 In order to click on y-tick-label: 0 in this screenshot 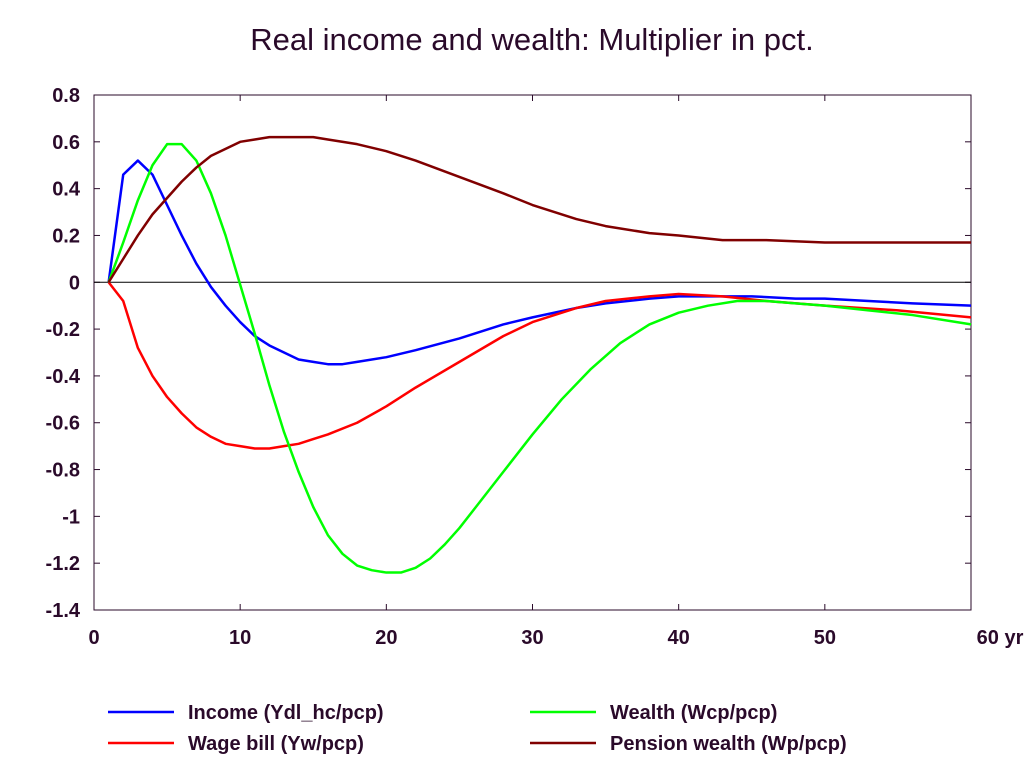, I will do `click(74, 283)`.